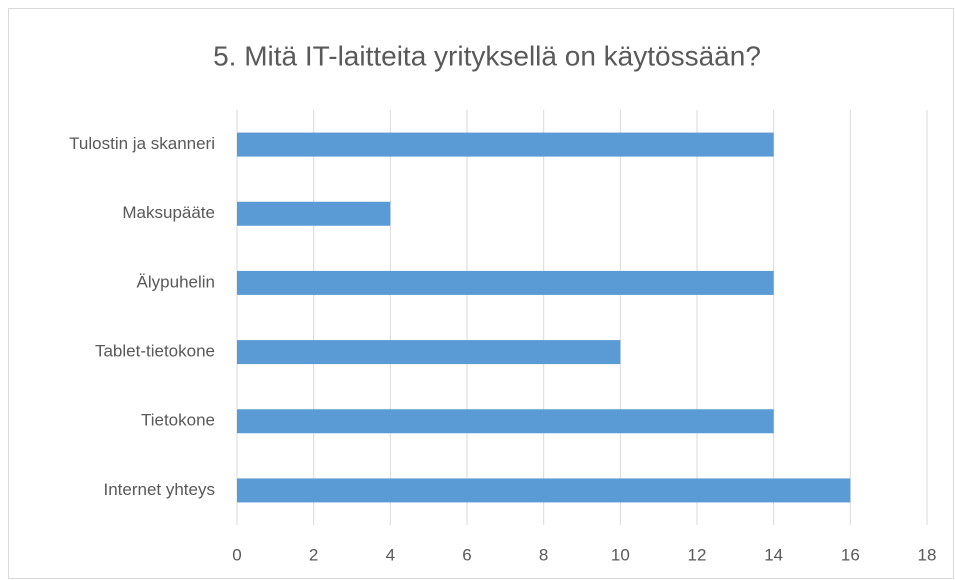  Describe the element at coordinates (168, 212) in the screenshot. I see `y-tick-label: Maksupääte` at that location.